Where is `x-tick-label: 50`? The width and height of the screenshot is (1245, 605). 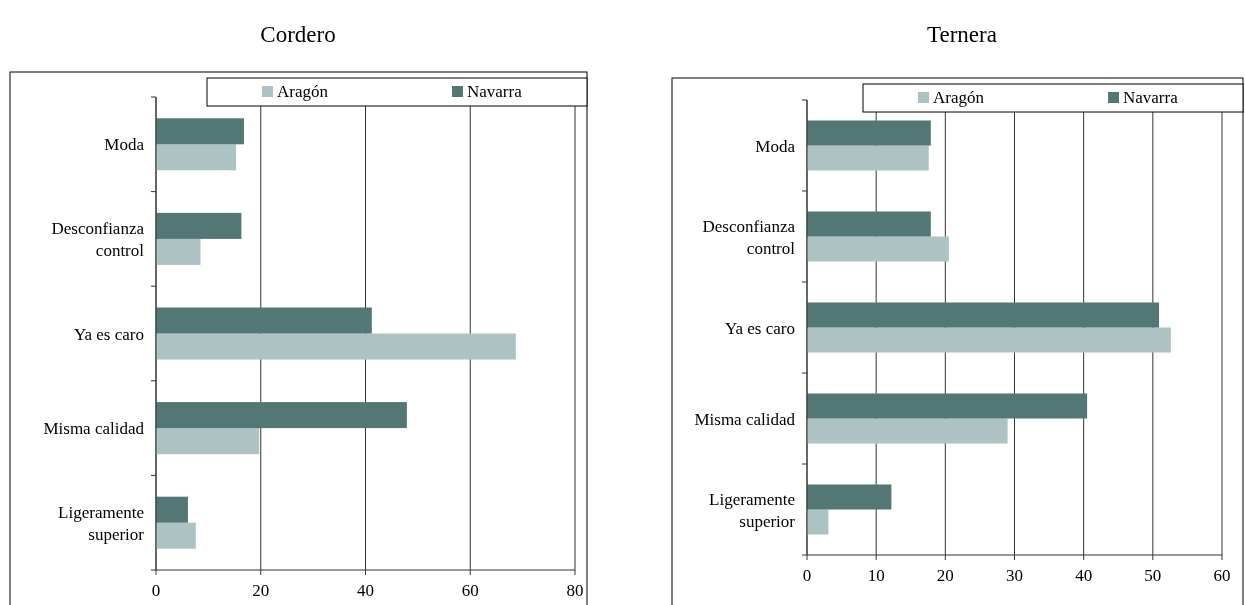 x-tick-label: 50 is located at coordinates (1153, 575).